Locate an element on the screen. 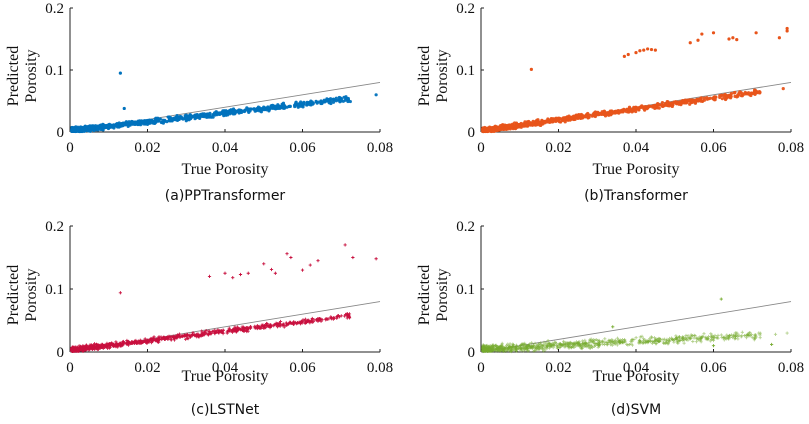 The image size is (809, 424). x-axis-label: True Porosity is located at coordinates (636, 169).